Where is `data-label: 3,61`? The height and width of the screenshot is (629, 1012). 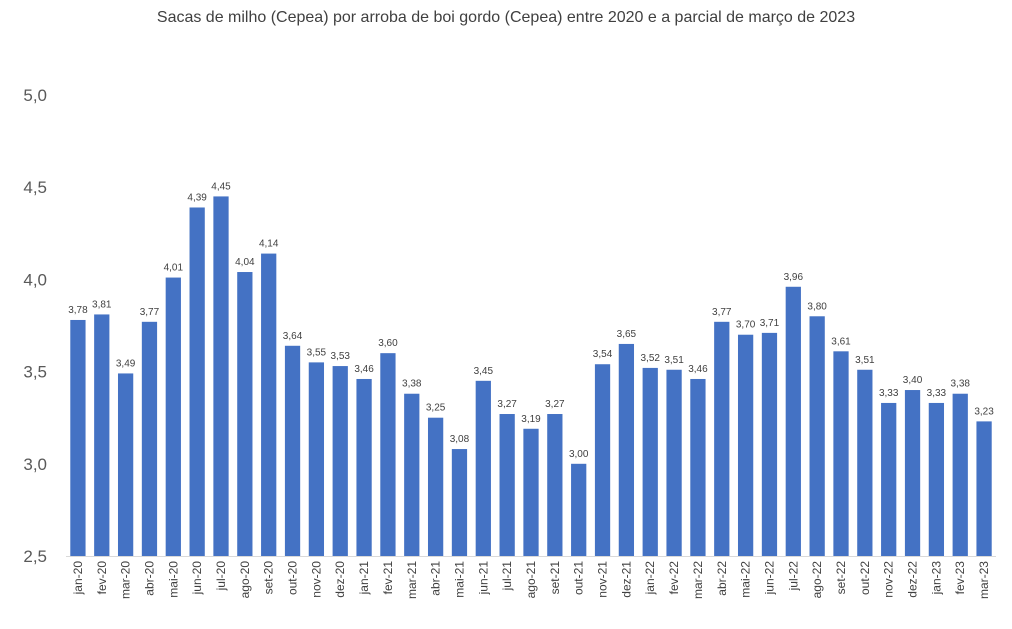
data-label: 3,61 is located at coordinates (841, 341).